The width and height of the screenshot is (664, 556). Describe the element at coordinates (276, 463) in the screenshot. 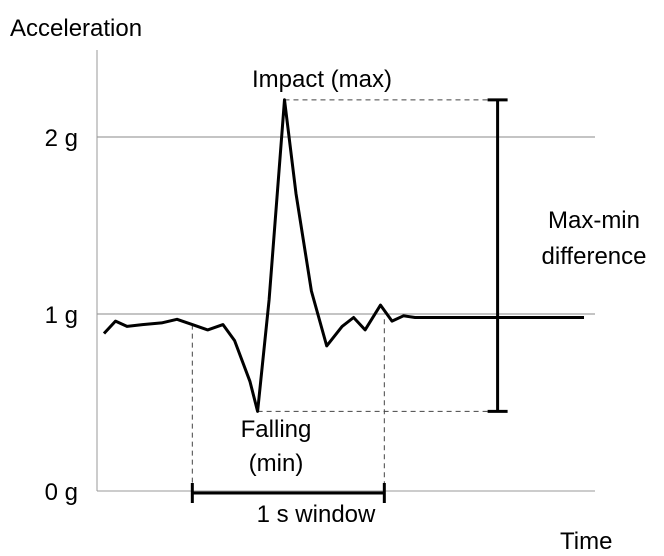

I see `falling-min-annotation-line2: (min)` at that location.